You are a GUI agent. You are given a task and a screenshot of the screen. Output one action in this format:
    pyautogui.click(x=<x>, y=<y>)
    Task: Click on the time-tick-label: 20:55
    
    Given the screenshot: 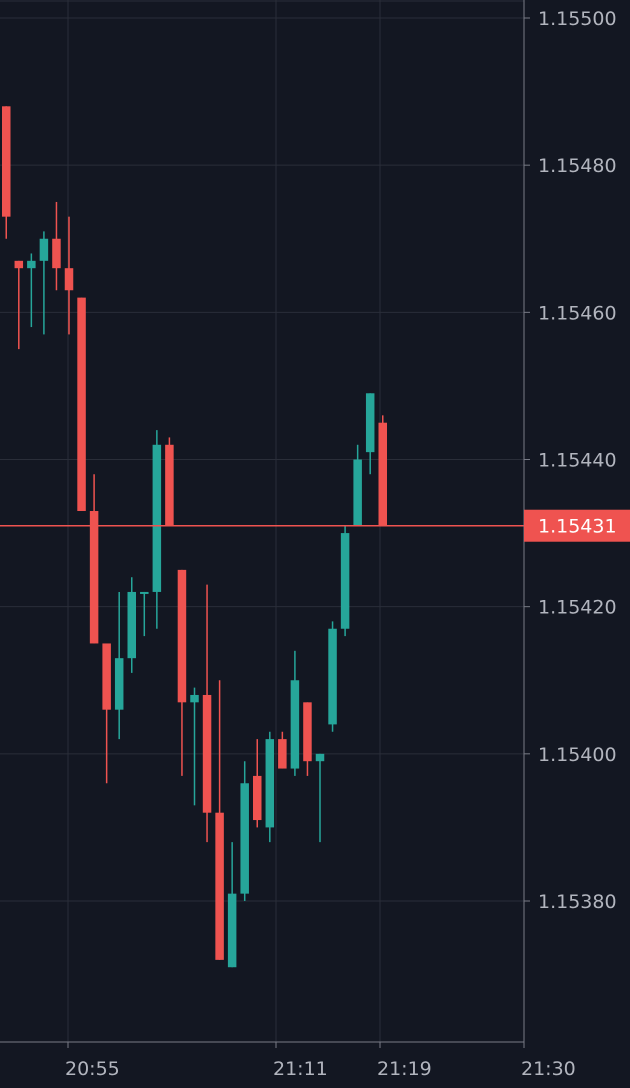 What is the action you would take?
    pyautogui.click(x=92, y=1069)
    